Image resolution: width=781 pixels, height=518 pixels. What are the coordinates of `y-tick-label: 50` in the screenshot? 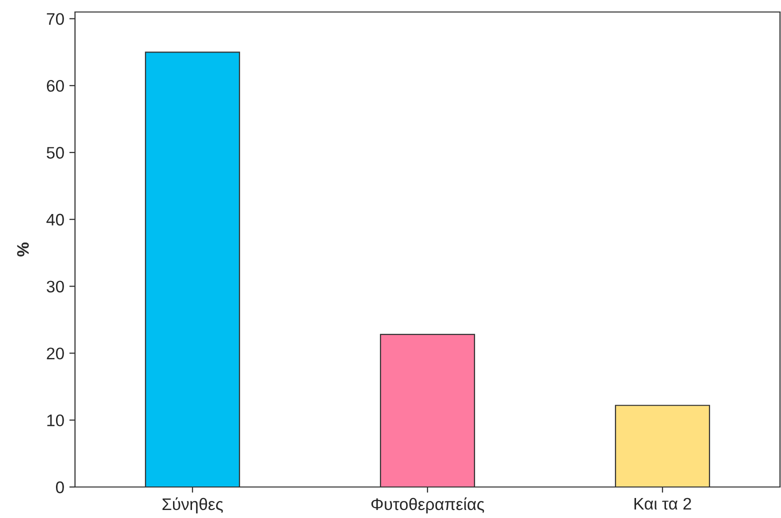 It's located at (55, 152).